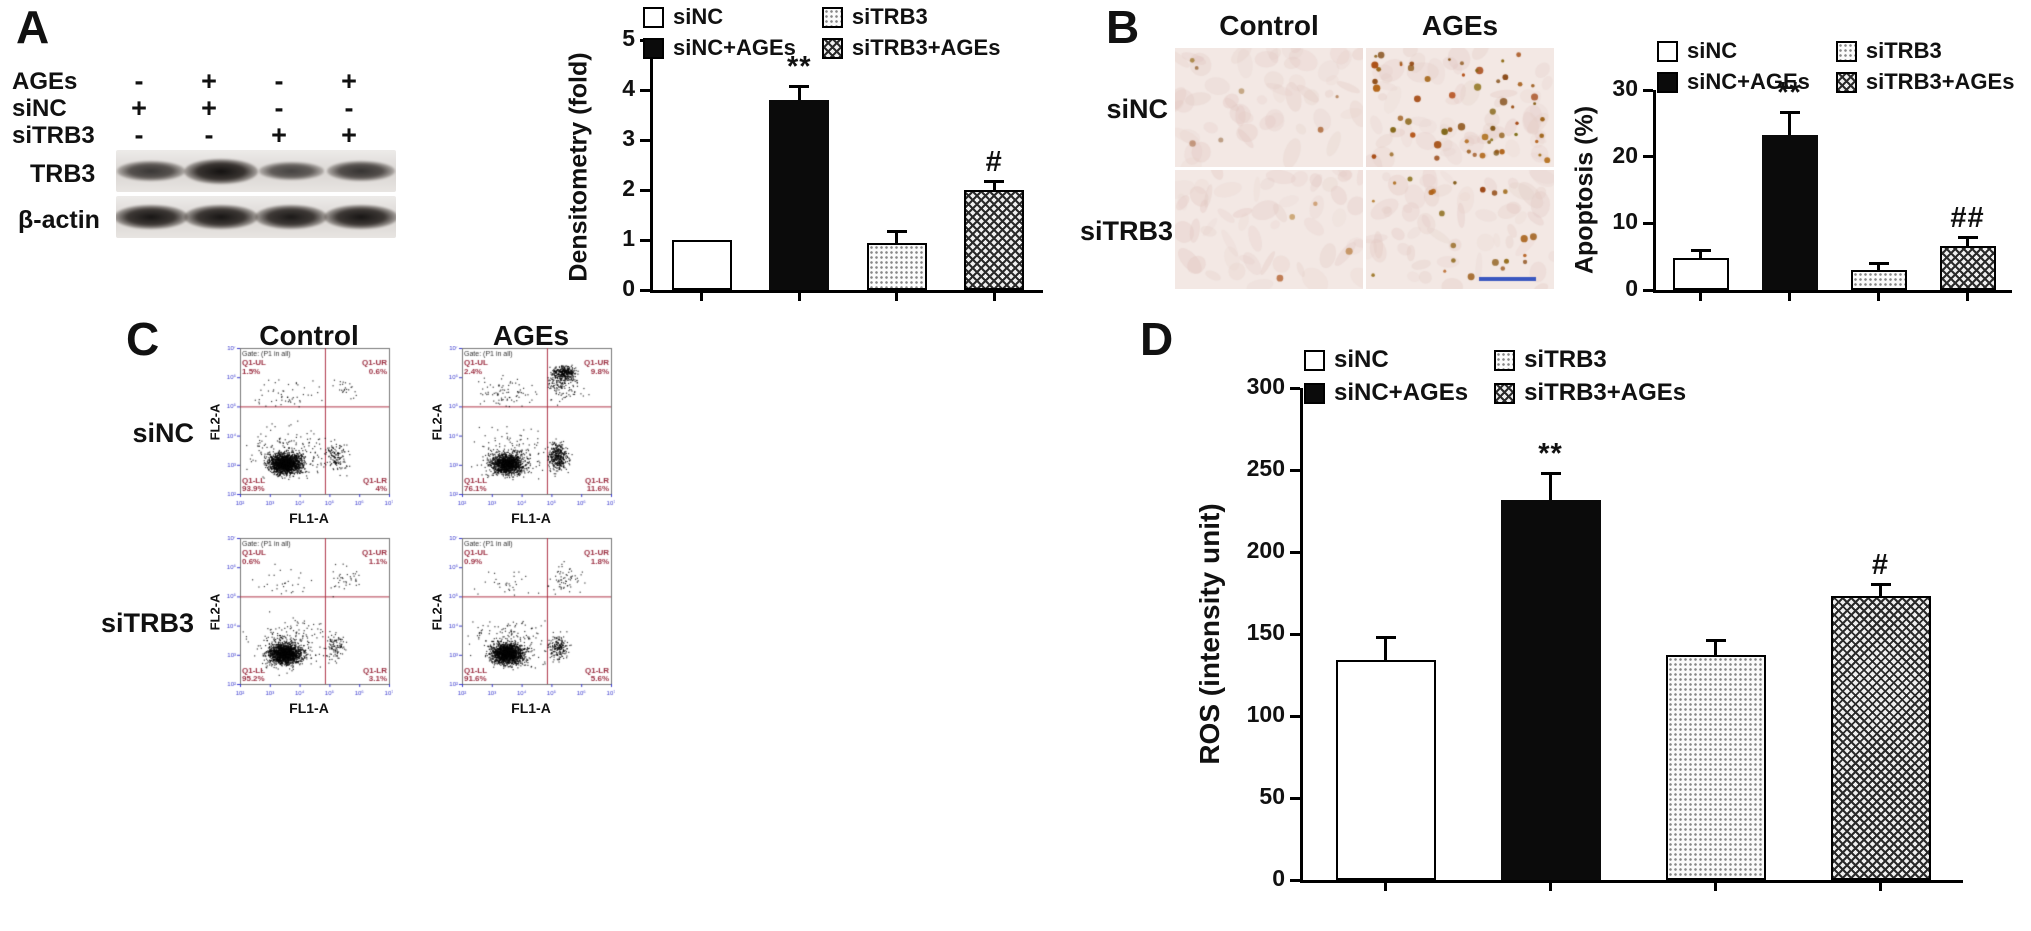 Image resolution: width=2031 pixels, height=931 pixels. Describe the element at coordinates (198, 81) in the screenshot. I see `condition-row-ages: AGEs - + - +` at that location.